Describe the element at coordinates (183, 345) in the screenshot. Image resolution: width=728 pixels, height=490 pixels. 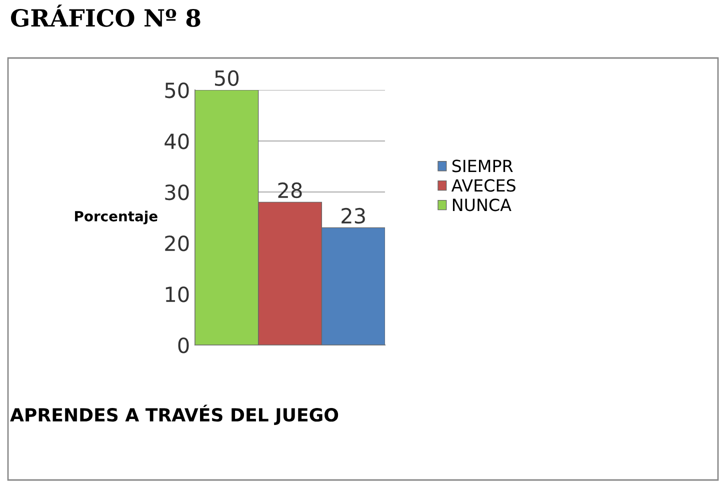
I see `y-tick-label: 0` at that location.